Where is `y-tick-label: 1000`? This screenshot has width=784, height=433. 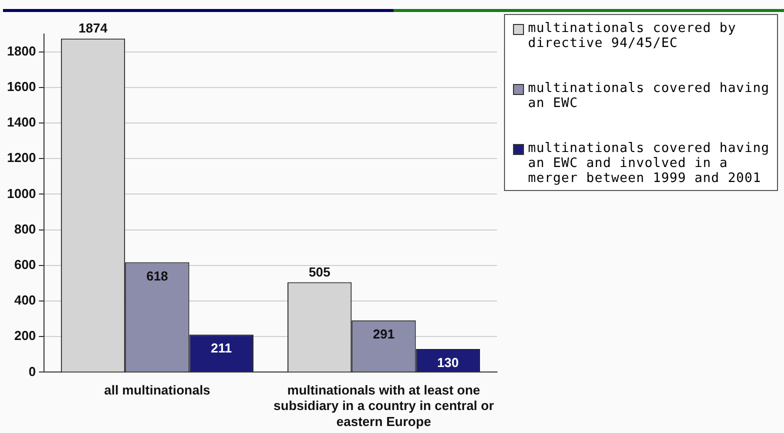
y-tick-label: 1000 is located at coordinates (21, 193).